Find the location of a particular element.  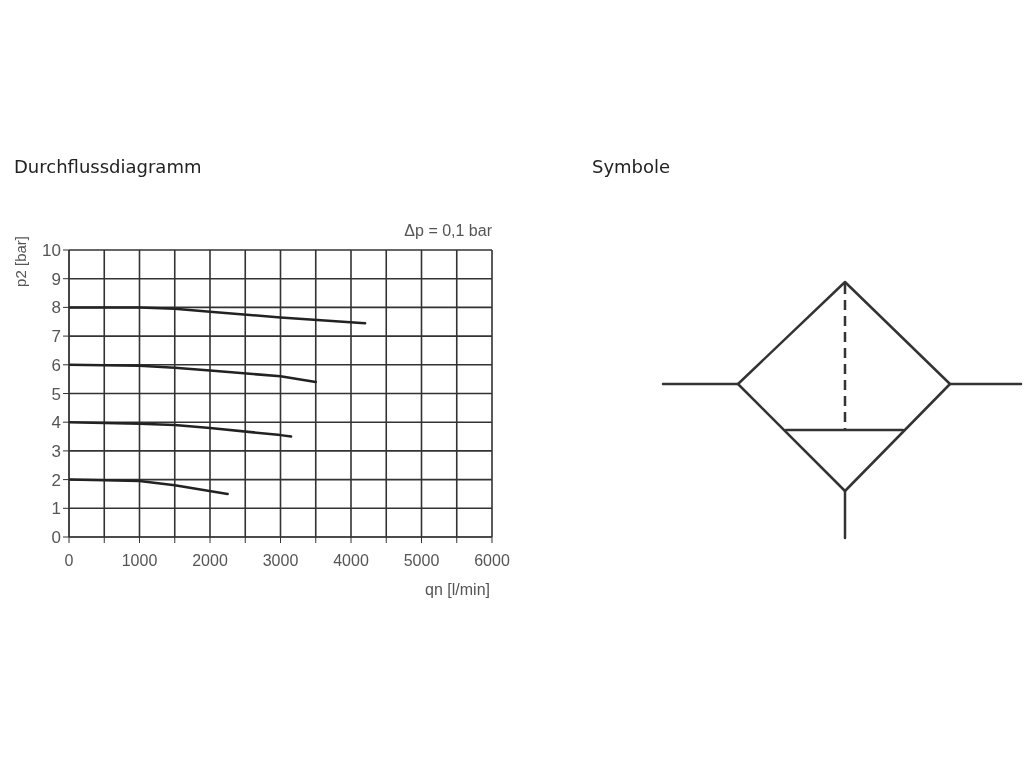

x-tick-label: 4000 is located at coordinates (351, 561).